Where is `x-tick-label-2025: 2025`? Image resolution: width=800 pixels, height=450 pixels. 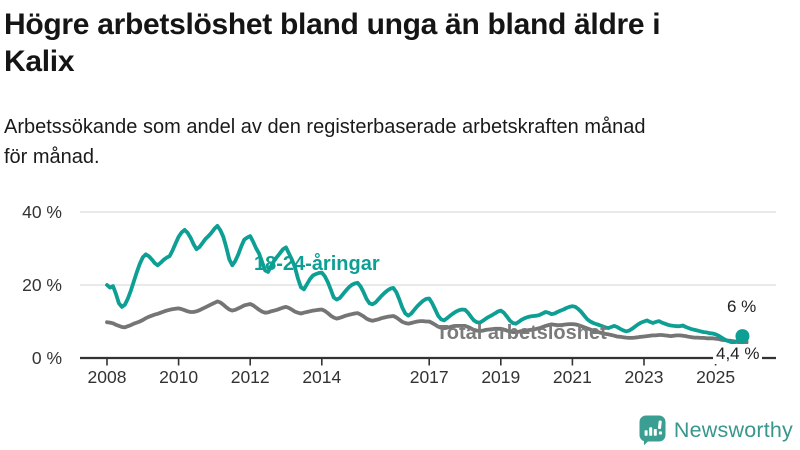 x-tick-label-2025: 2025 is located at coordinates (715, 377).